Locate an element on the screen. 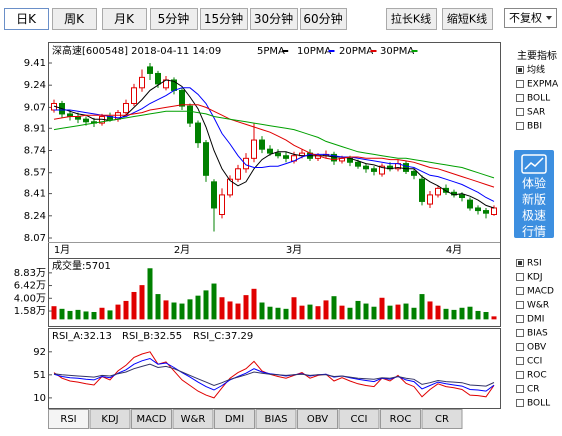  promo-text: 行情 is located at coordinates (534, 232).